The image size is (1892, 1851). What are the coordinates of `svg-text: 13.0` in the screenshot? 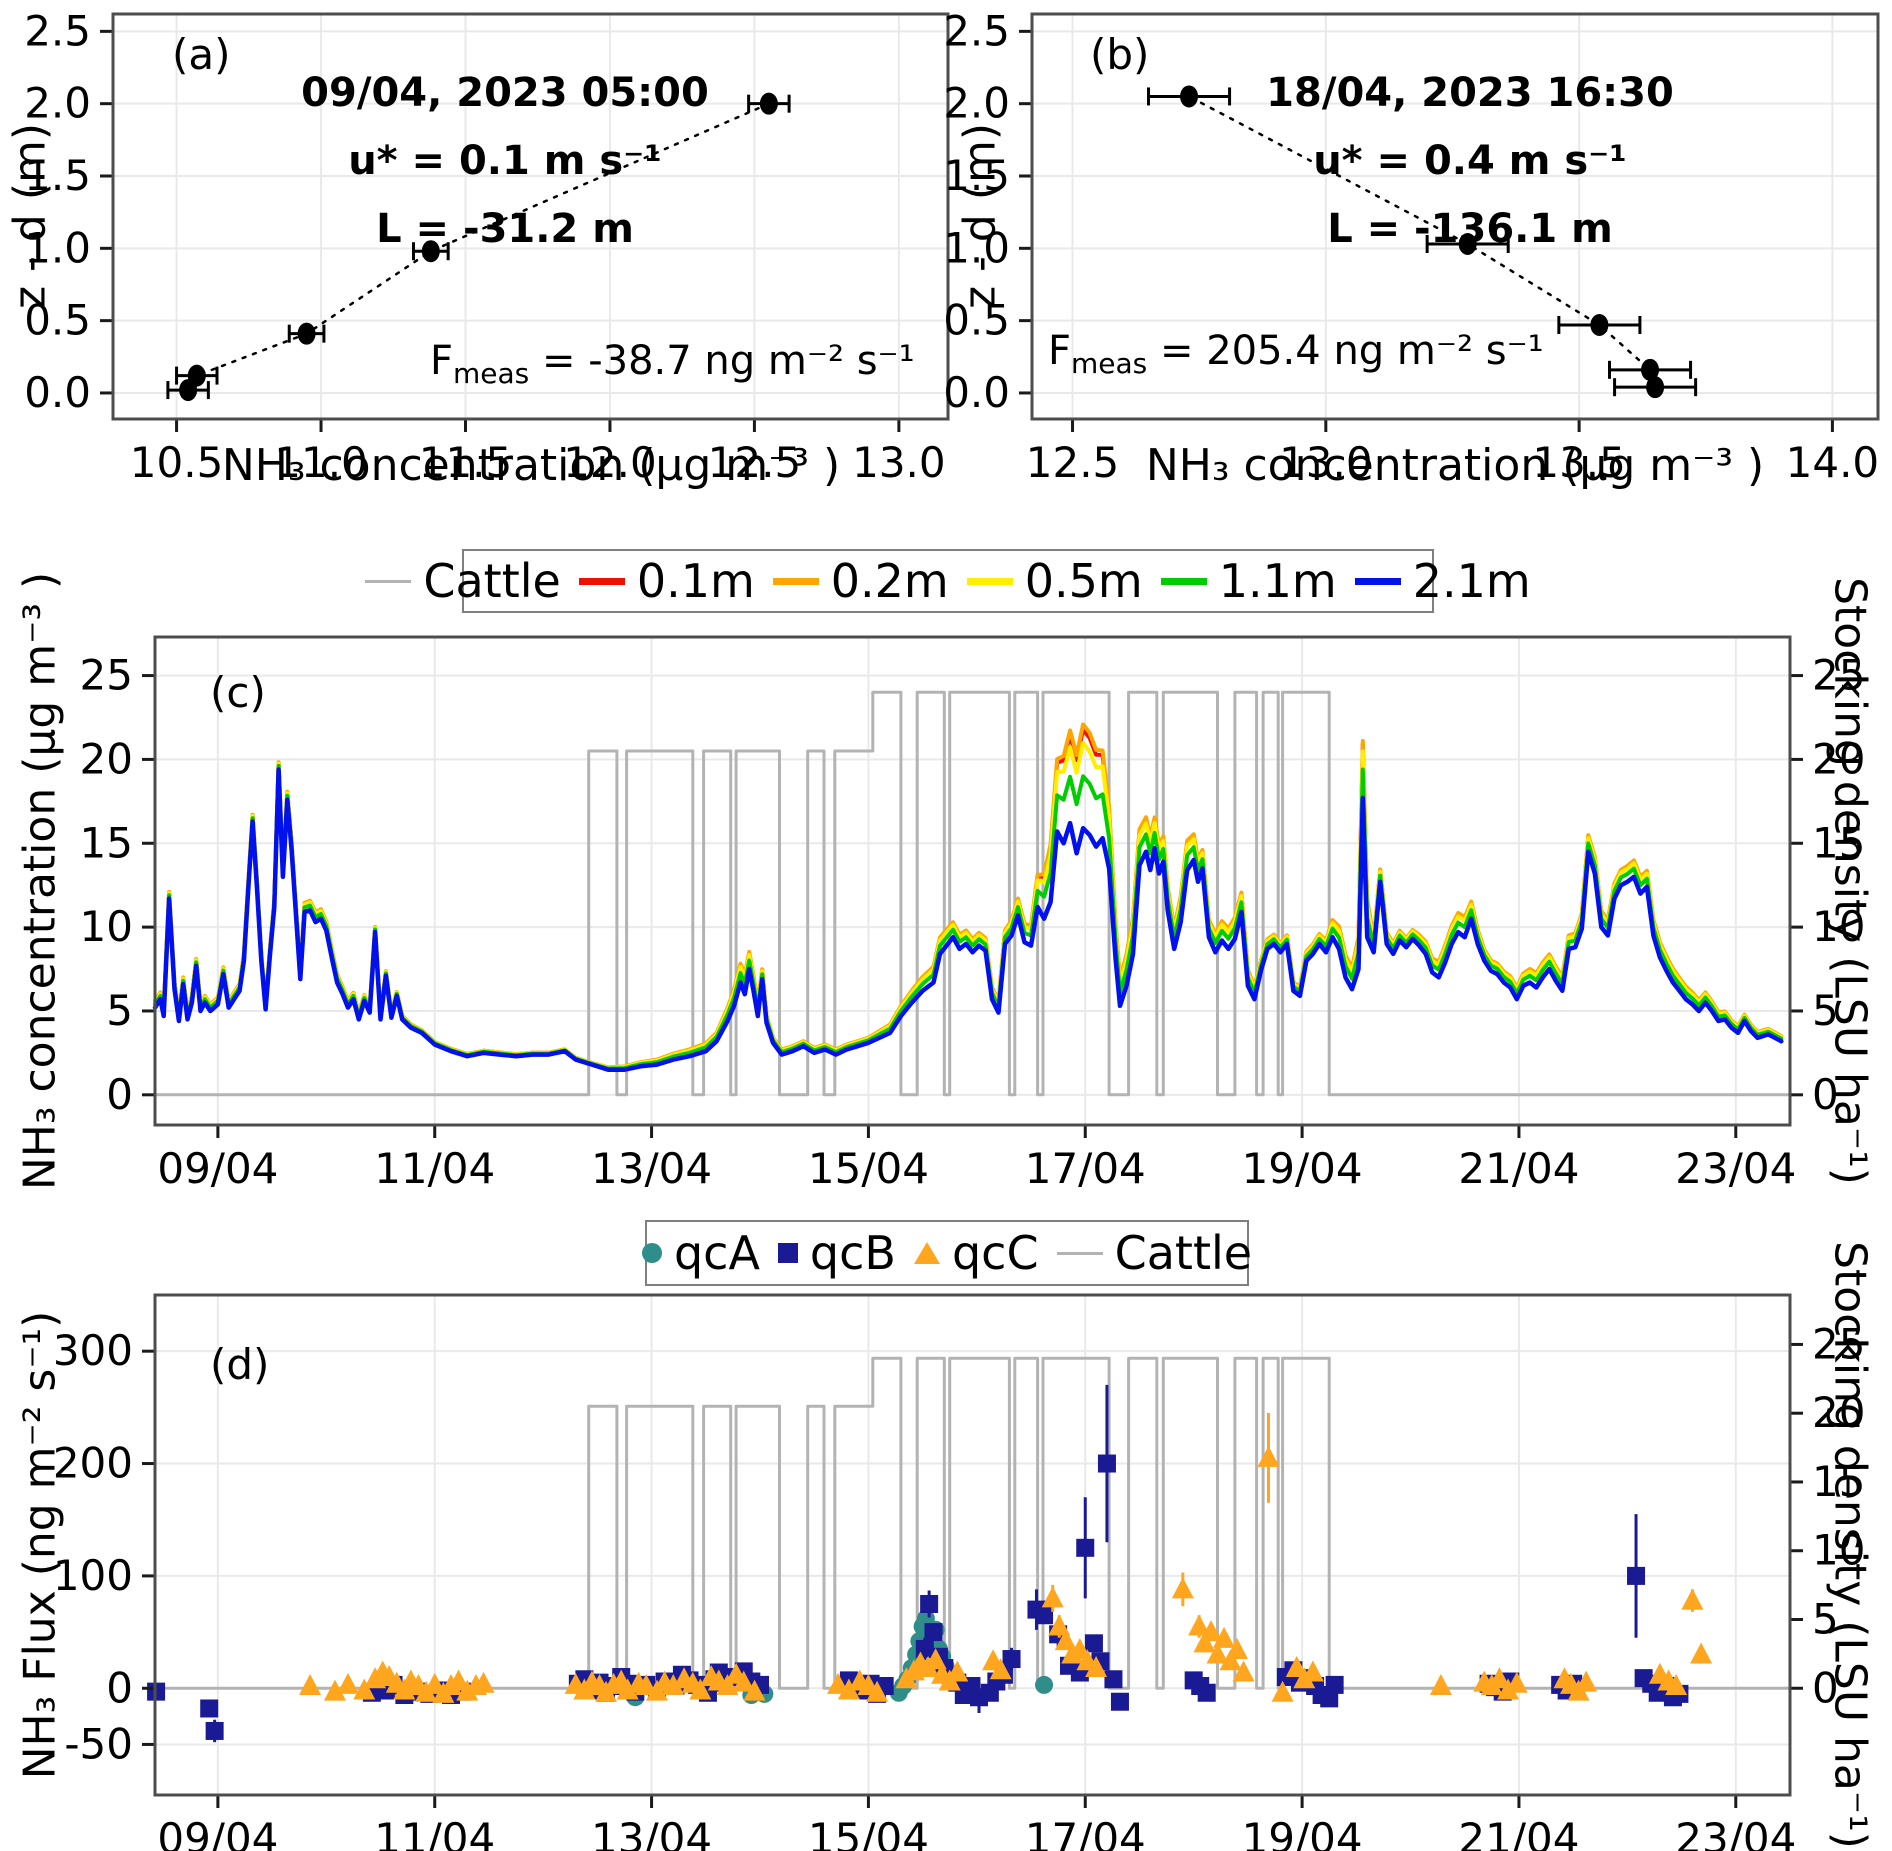 It's located at (1326, 462).